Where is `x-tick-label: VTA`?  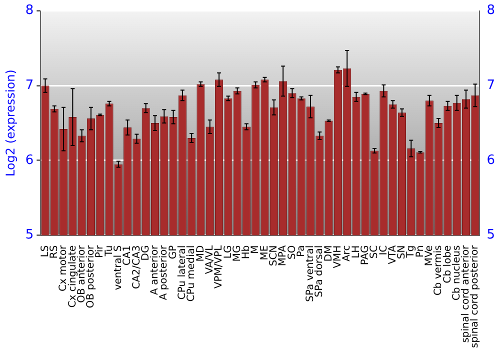
x-tick-label: VTA is located at coordinates (392, 254).